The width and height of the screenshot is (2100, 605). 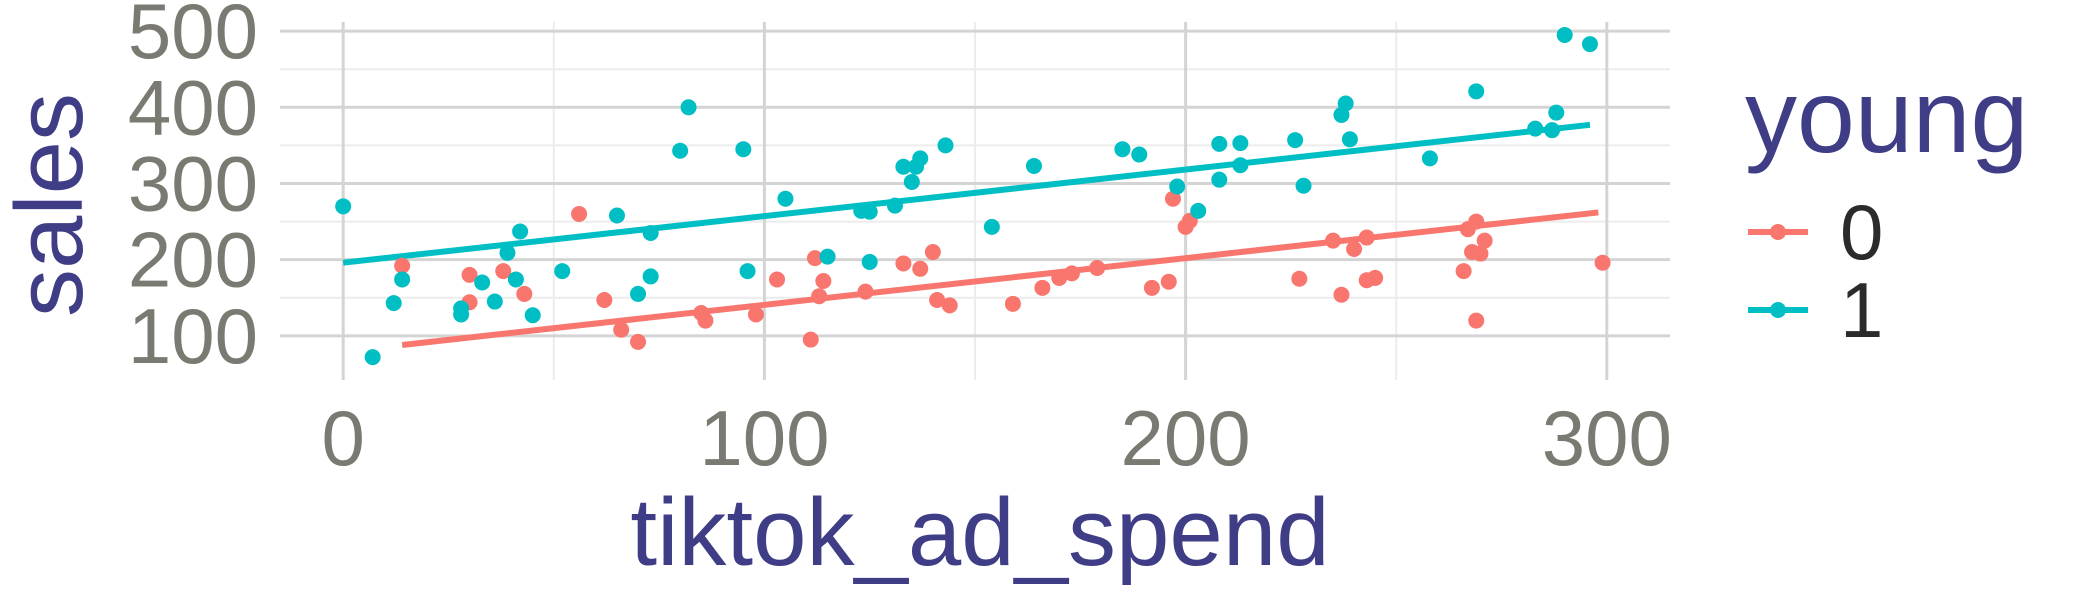 What do you see at coordinates (193, 336) in the screenshot?
I see `y-tick-label: 100` at bounding box center [193, 336].